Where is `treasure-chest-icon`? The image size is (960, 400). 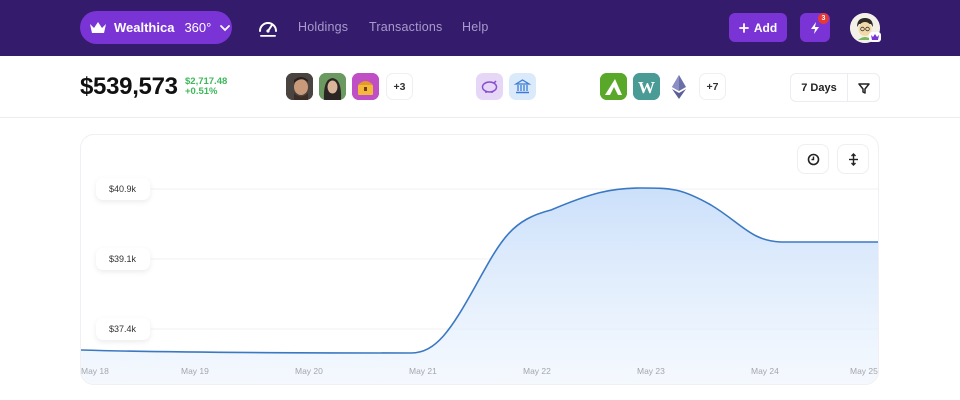
treasure-chest-icon is located at coordinates (365, 86).